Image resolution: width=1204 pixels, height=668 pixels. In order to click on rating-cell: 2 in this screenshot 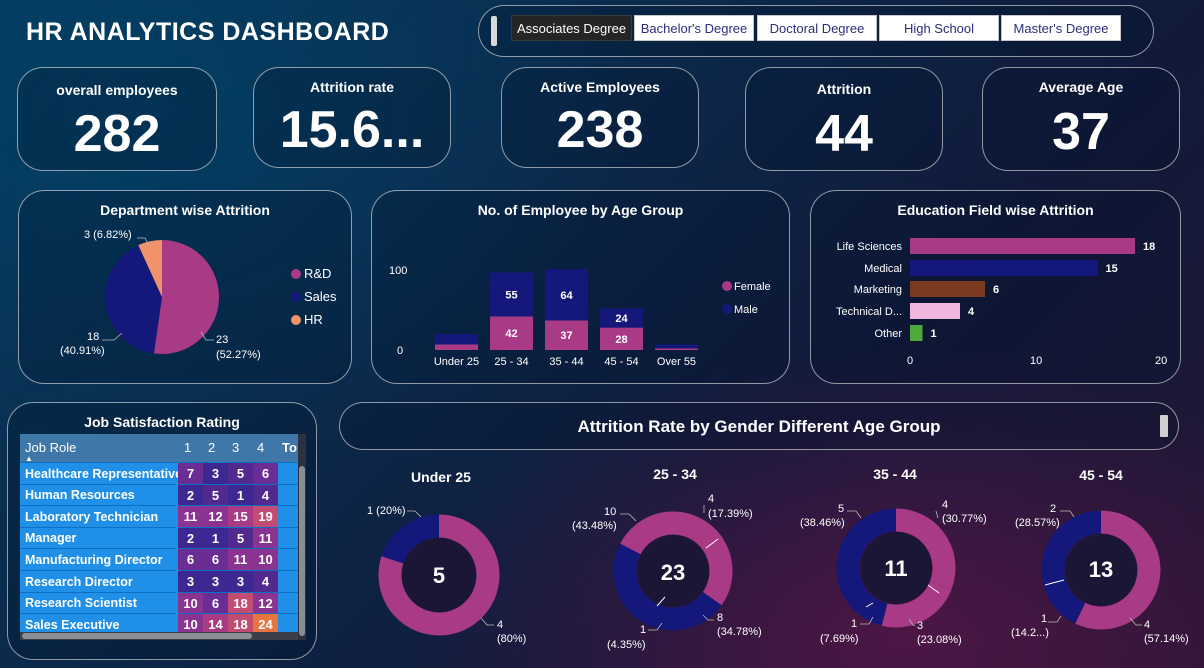, I will do `click(190, 538)`.